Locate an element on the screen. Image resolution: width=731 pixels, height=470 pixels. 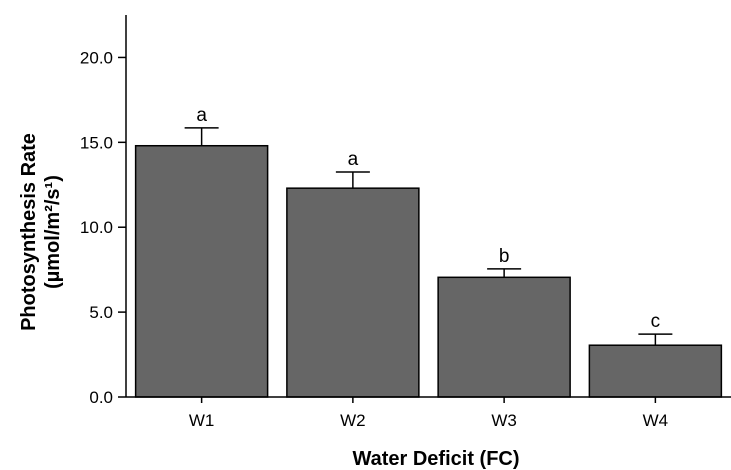
y-tick-label: 20.0 is located at coordinates (96, 57).